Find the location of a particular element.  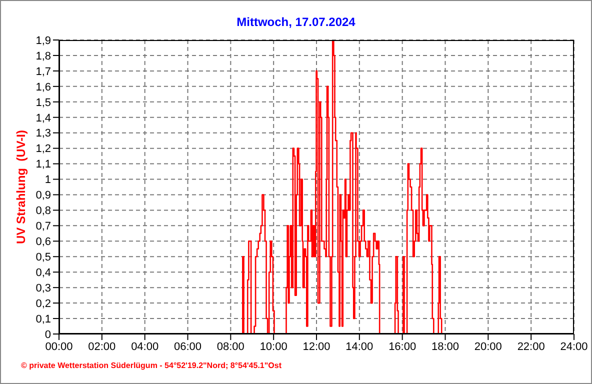

y-tick-label: 0,7 is located at coordinates (43, 226).